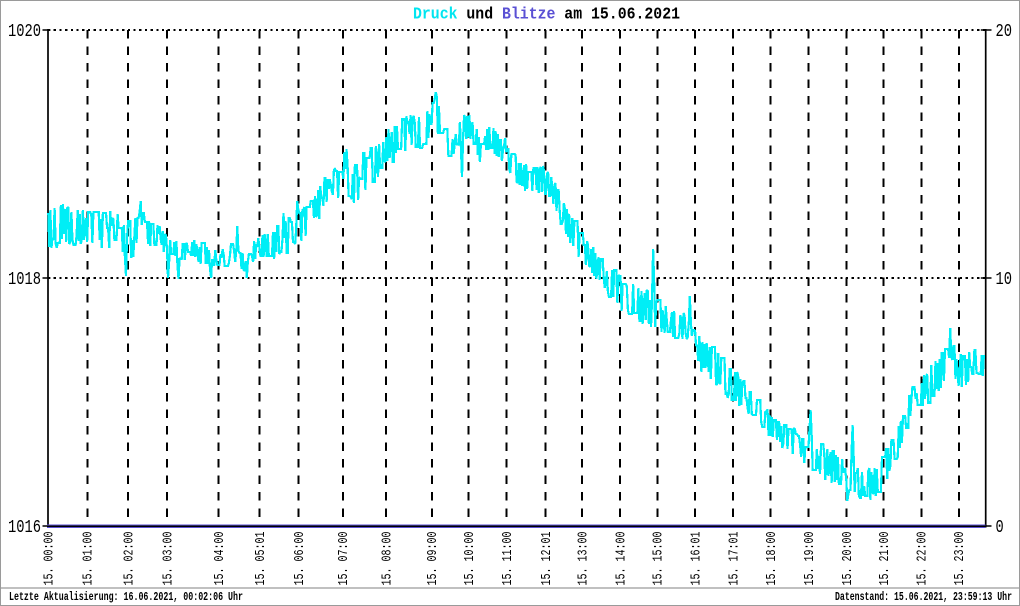  Describe the element at coordinates (89, 559) in the screenshot. I see `svg-text: 15. 01:00` at that location.